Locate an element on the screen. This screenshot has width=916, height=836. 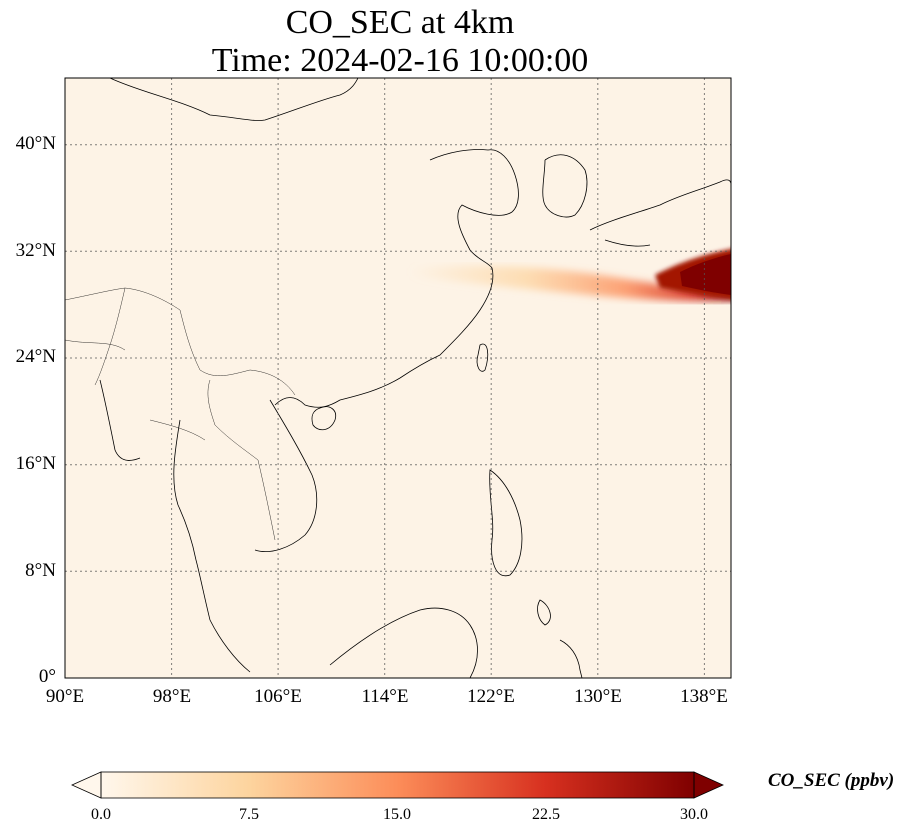
y-tick-label: 40°N is located at coordinates (35, 143).